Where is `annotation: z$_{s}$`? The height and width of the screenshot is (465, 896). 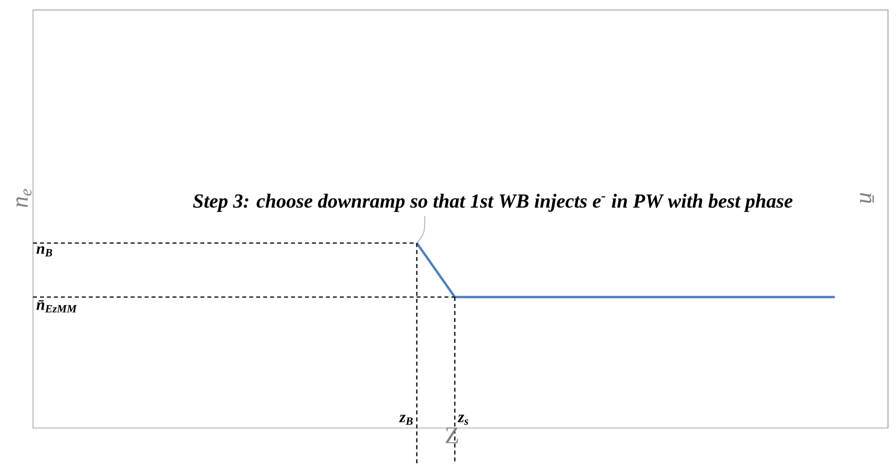 annotation: z$_{s}$ is located at coordinates (463, 419).